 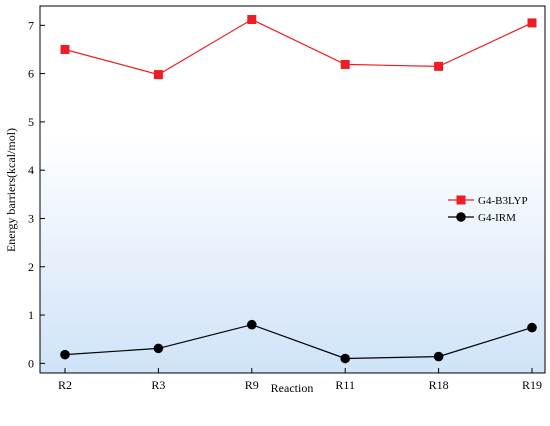 I want to click on y-axis: 0 1 2 3 4 5 6 7, so click(x=36, y=194).